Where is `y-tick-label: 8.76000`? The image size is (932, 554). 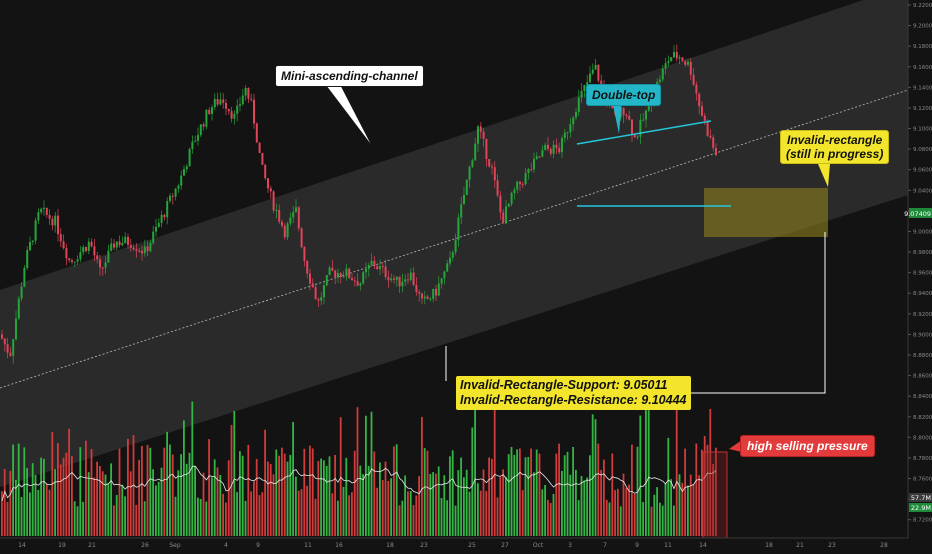 y-tick-label: 8.76000 is located at coordinates (922, 480).